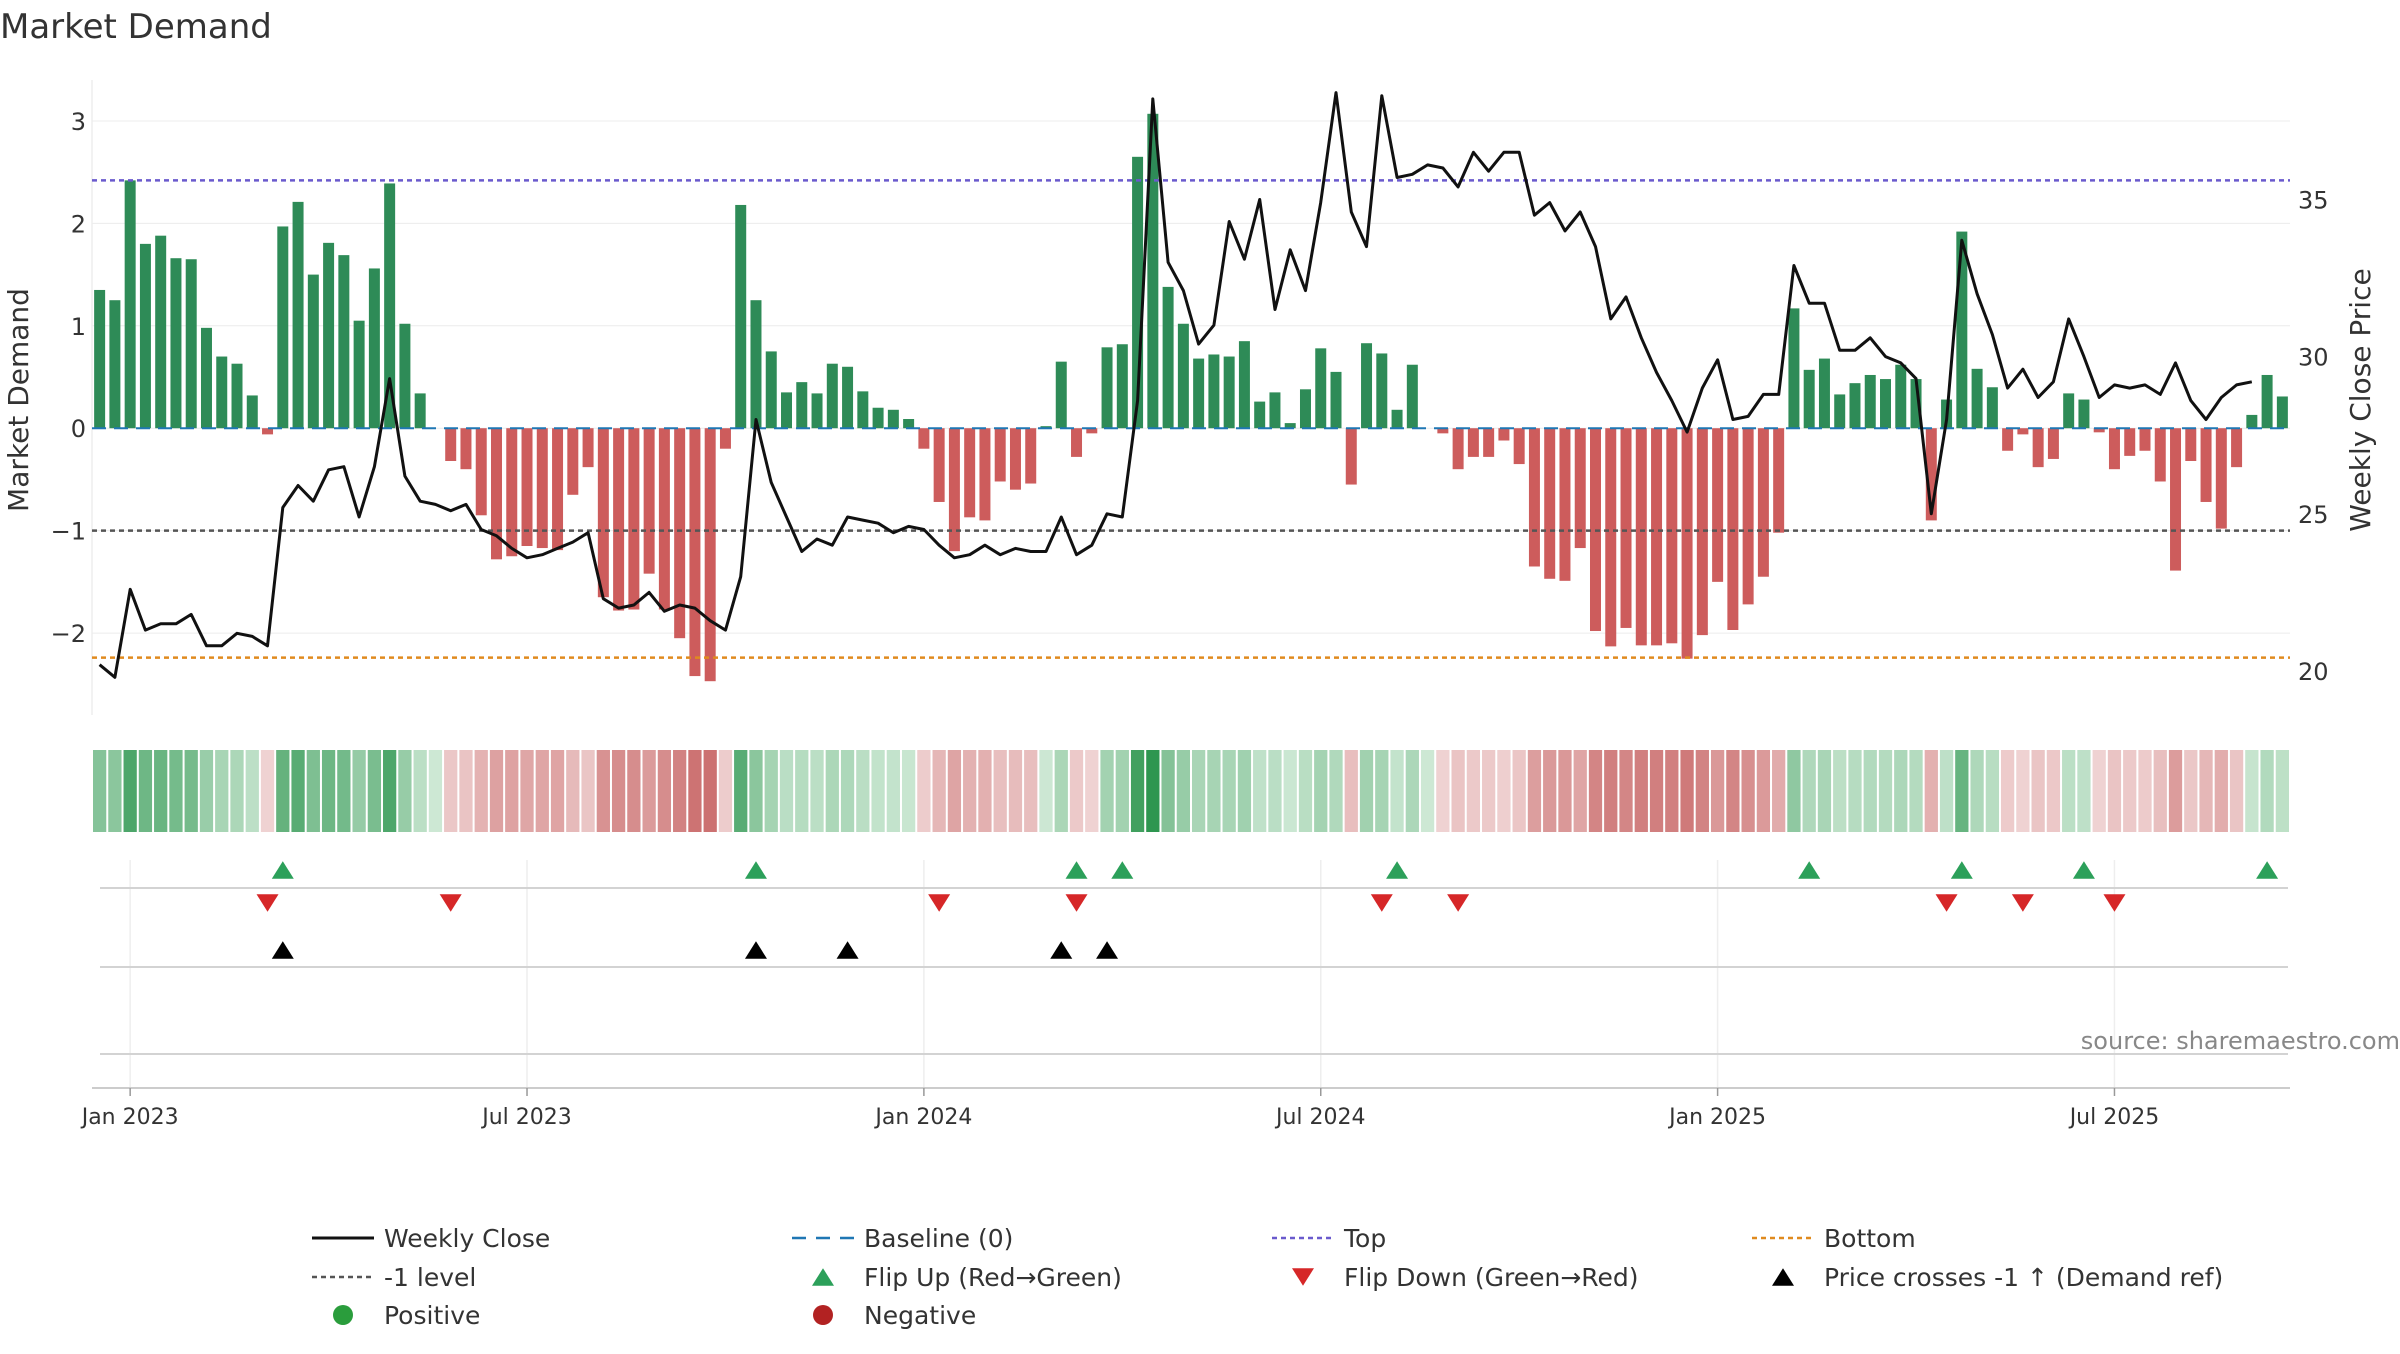  What do you see at coordinates (1783, 1277) in the screenshot?
I see `legend-price-cross-swatch` at bounding box center [1783, 1277].